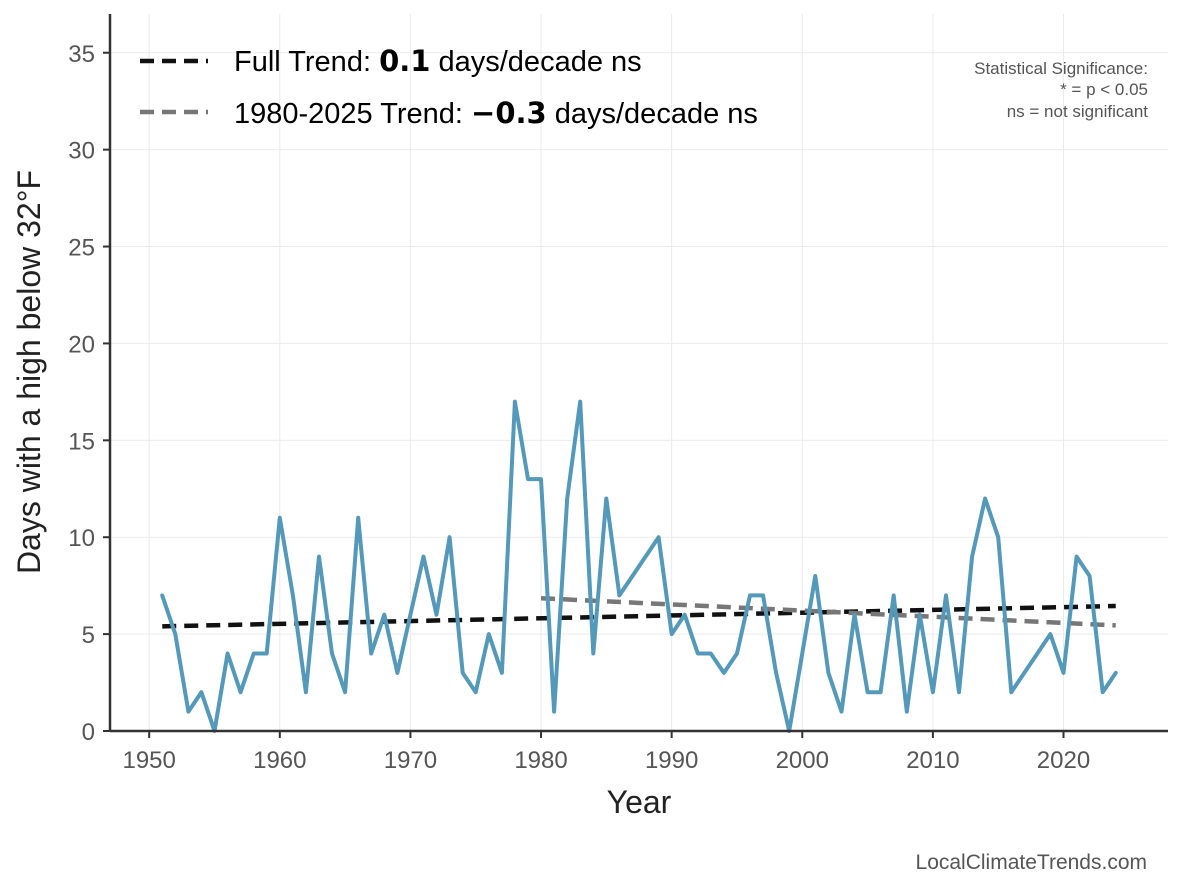 The width and height of the screenshot is (1184, 889). What do you see at coordinates (148, 760) in the screenshot?
I see `x-tick-label-1950: 1950` at bounding box center [148, 760].